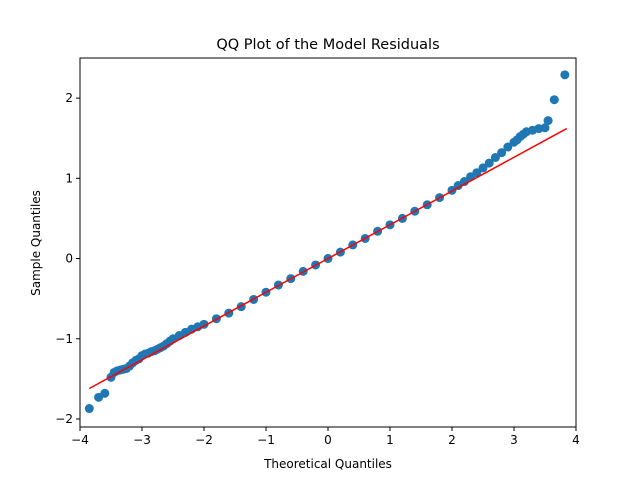 The image size is (640, 480). What do you see at coordinates (36, 243) in the screenshot?
I see `y-axis-label: Sample Quantiles` at bounding box center [36, 243].